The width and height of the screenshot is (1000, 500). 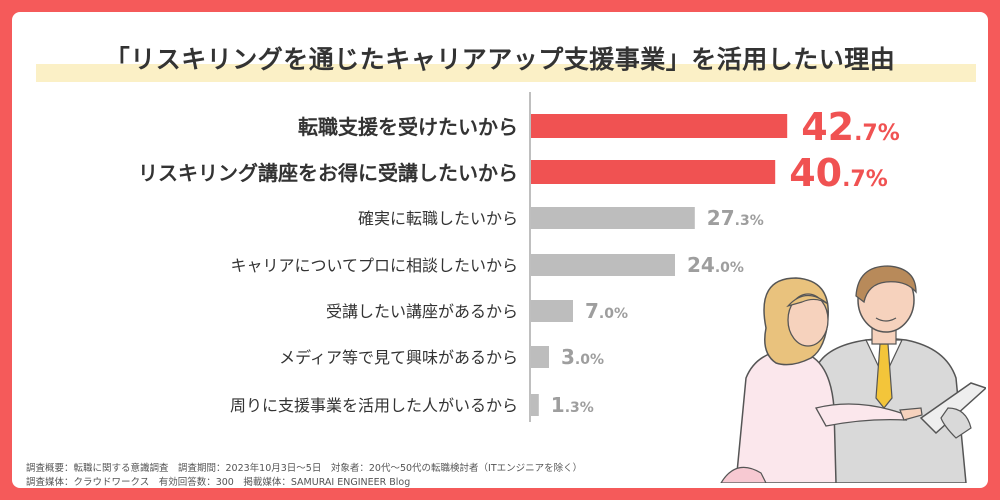 I want to click on value-label: 27.3%, so click(x=735, y=218).